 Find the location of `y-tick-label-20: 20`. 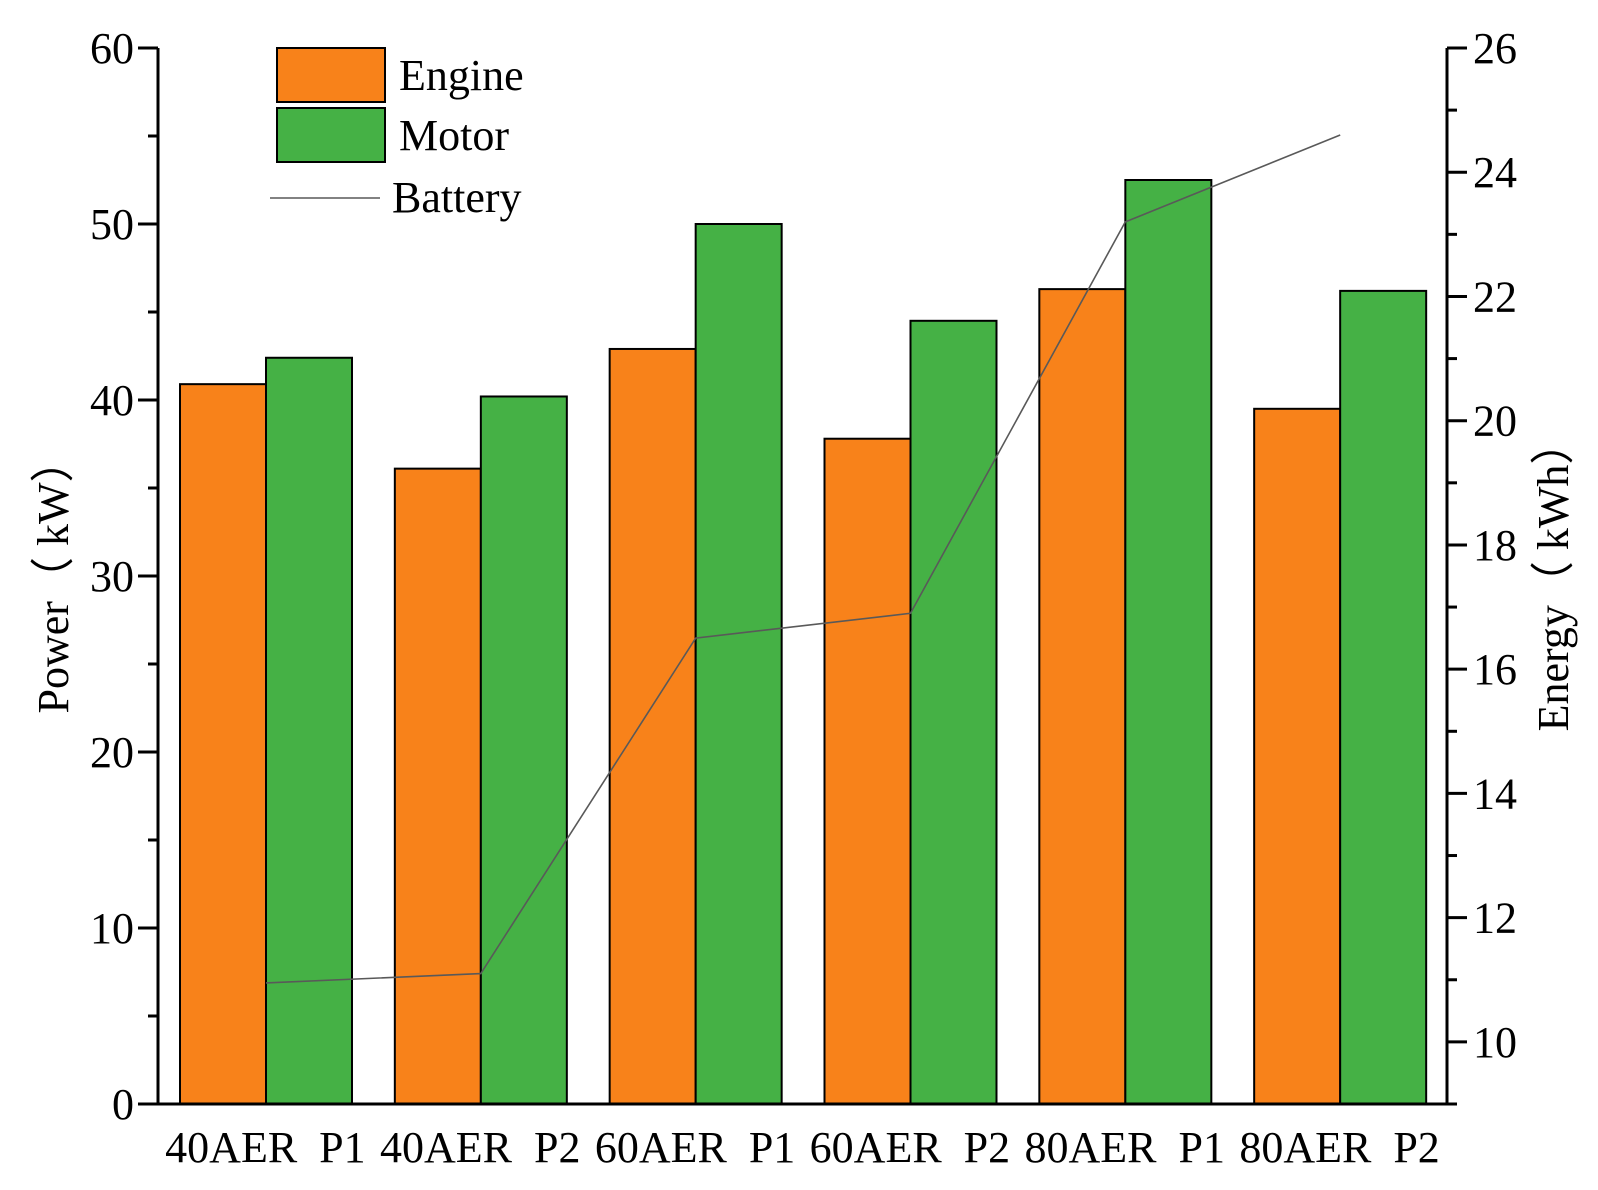

y-tick-label-20: 20 is located at coordinates (112, 752).